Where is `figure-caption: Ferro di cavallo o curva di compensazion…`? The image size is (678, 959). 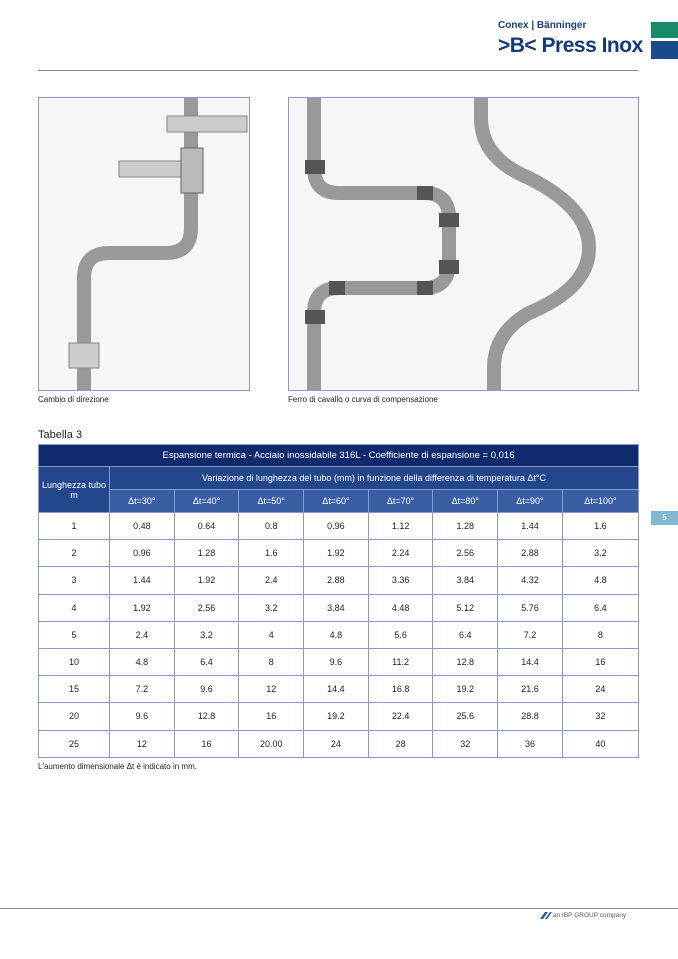
figure-caption: Ferro di cavallo o curva di compensazion… is located at coordinates (363, 399).